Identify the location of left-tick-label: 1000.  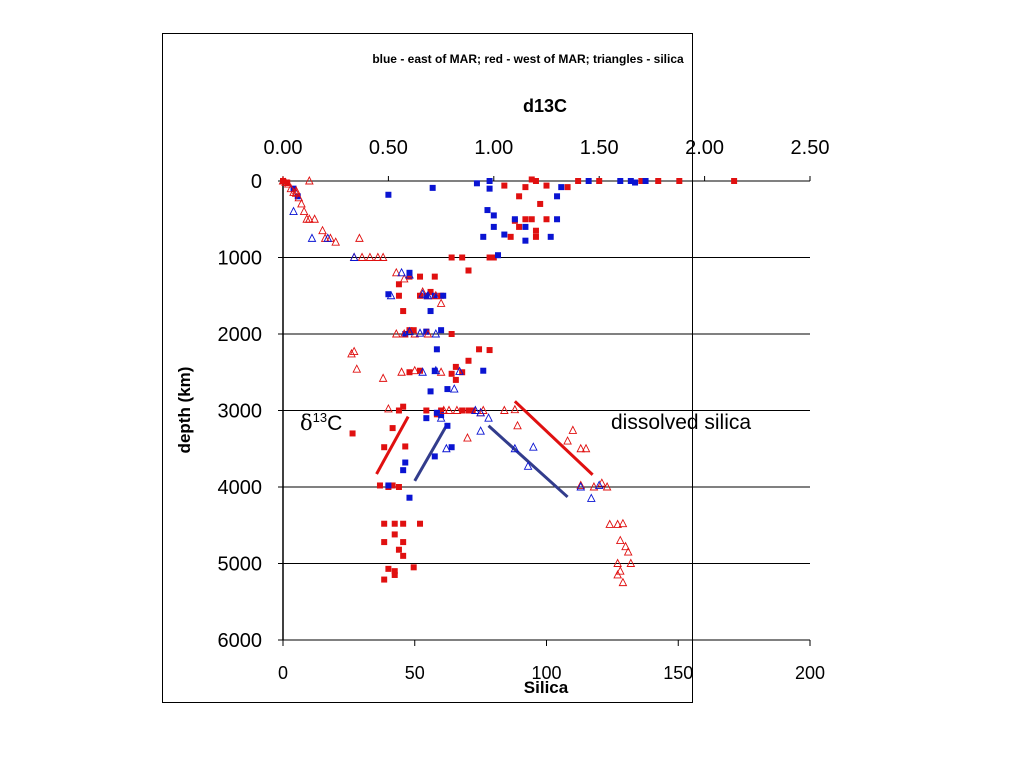
(240, 259).